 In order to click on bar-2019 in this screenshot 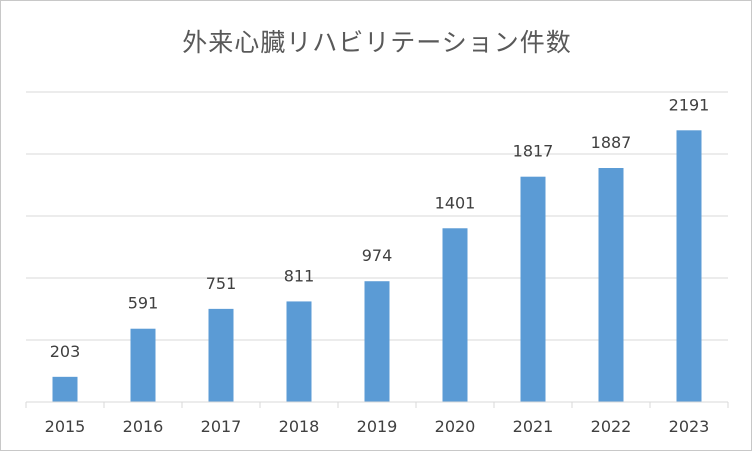, I will do `click(377, 341)`.